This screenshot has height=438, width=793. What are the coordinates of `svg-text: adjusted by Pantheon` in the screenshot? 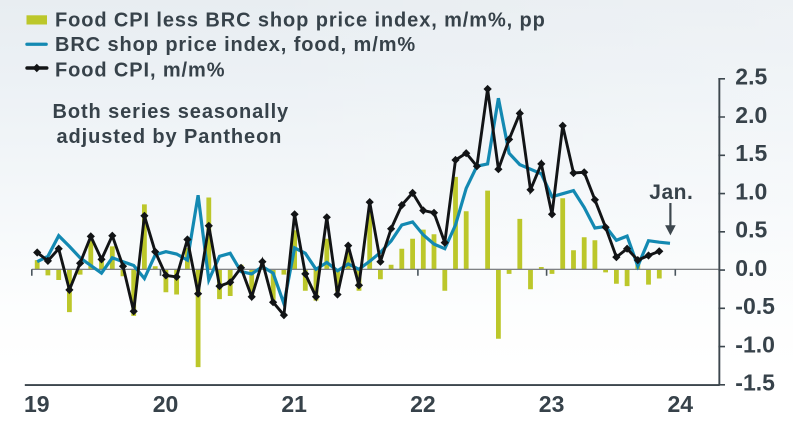 It's located at (170, 137).